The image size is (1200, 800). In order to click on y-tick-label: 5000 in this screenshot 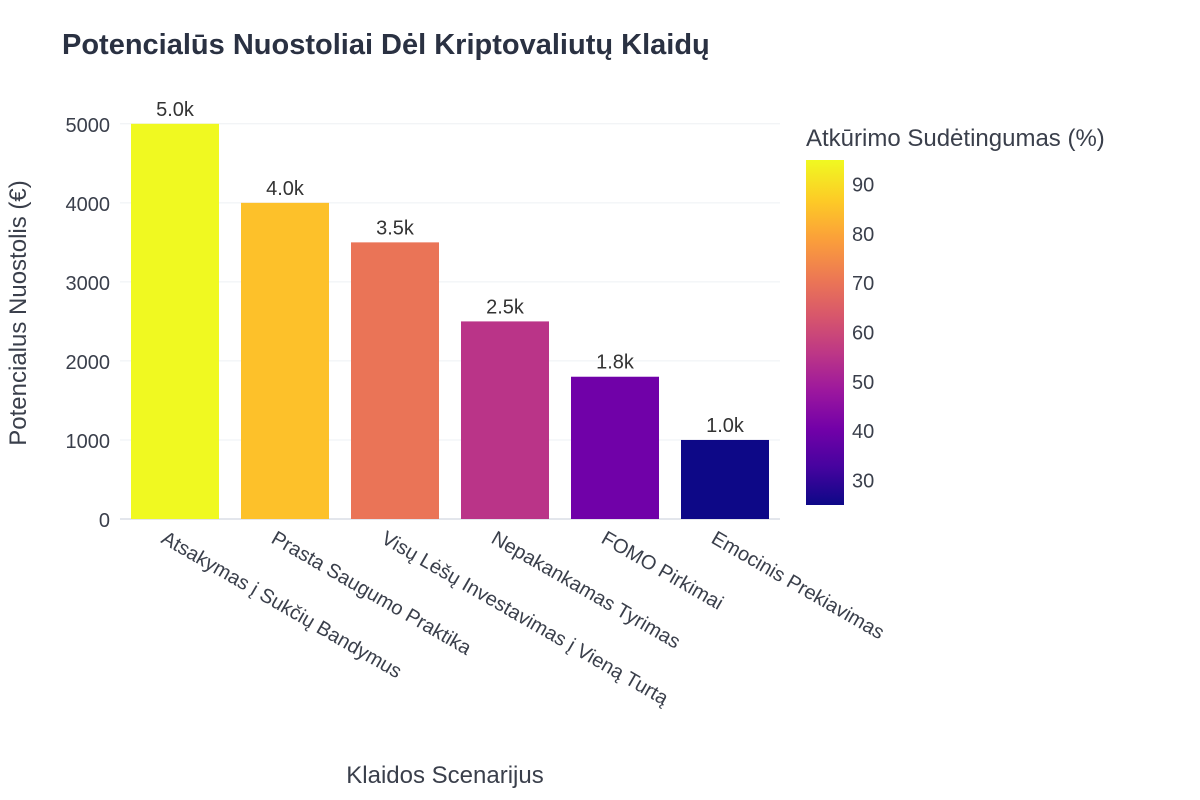, I will do `click(88, 126)`.